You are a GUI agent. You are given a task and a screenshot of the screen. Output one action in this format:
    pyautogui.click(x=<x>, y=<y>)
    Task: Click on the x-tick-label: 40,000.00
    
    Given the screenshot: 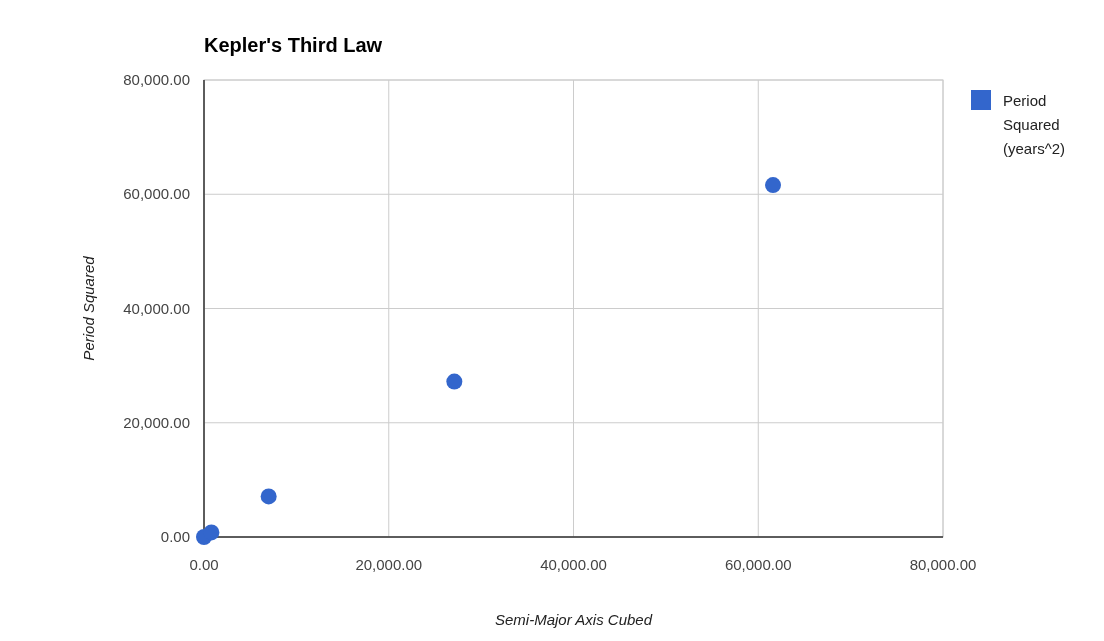 What is the action you would take?
    pyautogui.click(x=573, y=564)
    